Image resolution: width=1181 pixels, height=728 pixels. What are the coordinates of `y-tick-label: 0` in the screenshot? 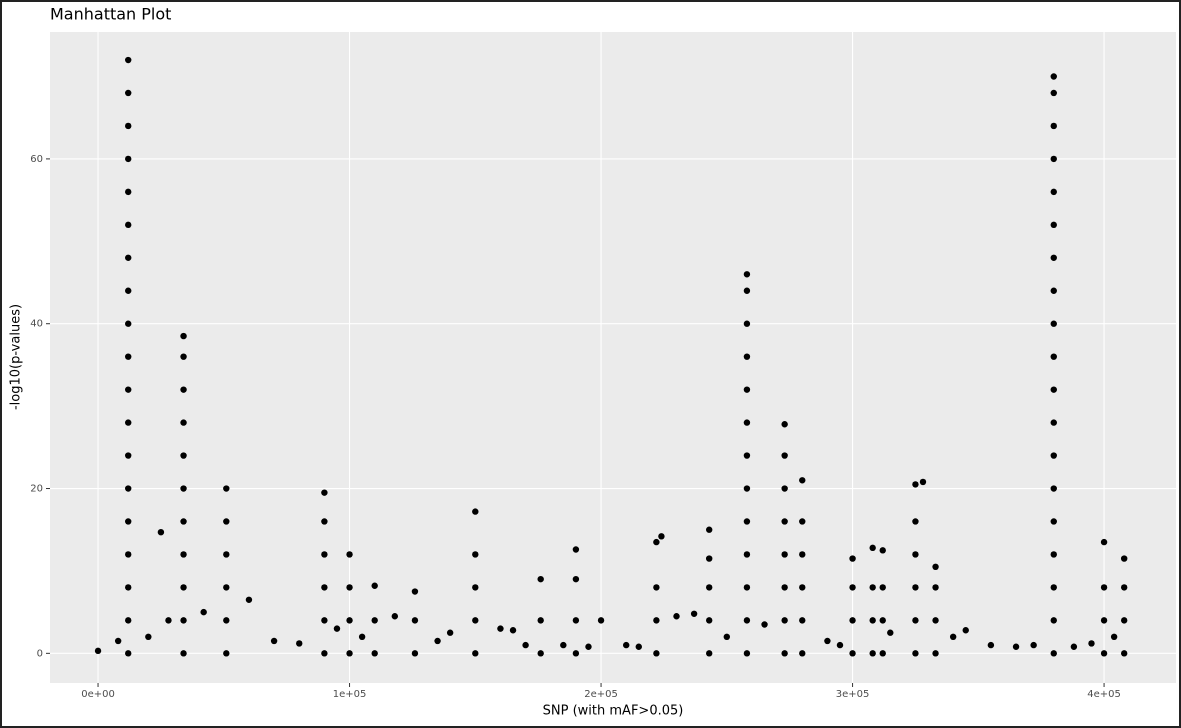 It's located at (40, 653).